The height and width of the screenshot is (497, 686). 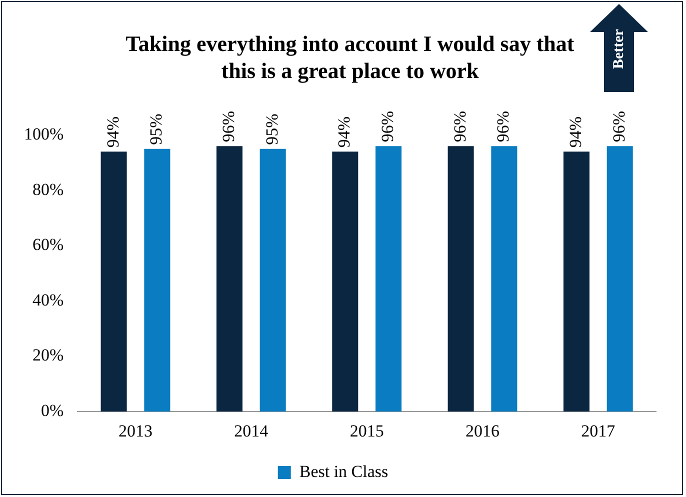 I want to click on y-tick-label: 20%, so click(x=48, y=355).